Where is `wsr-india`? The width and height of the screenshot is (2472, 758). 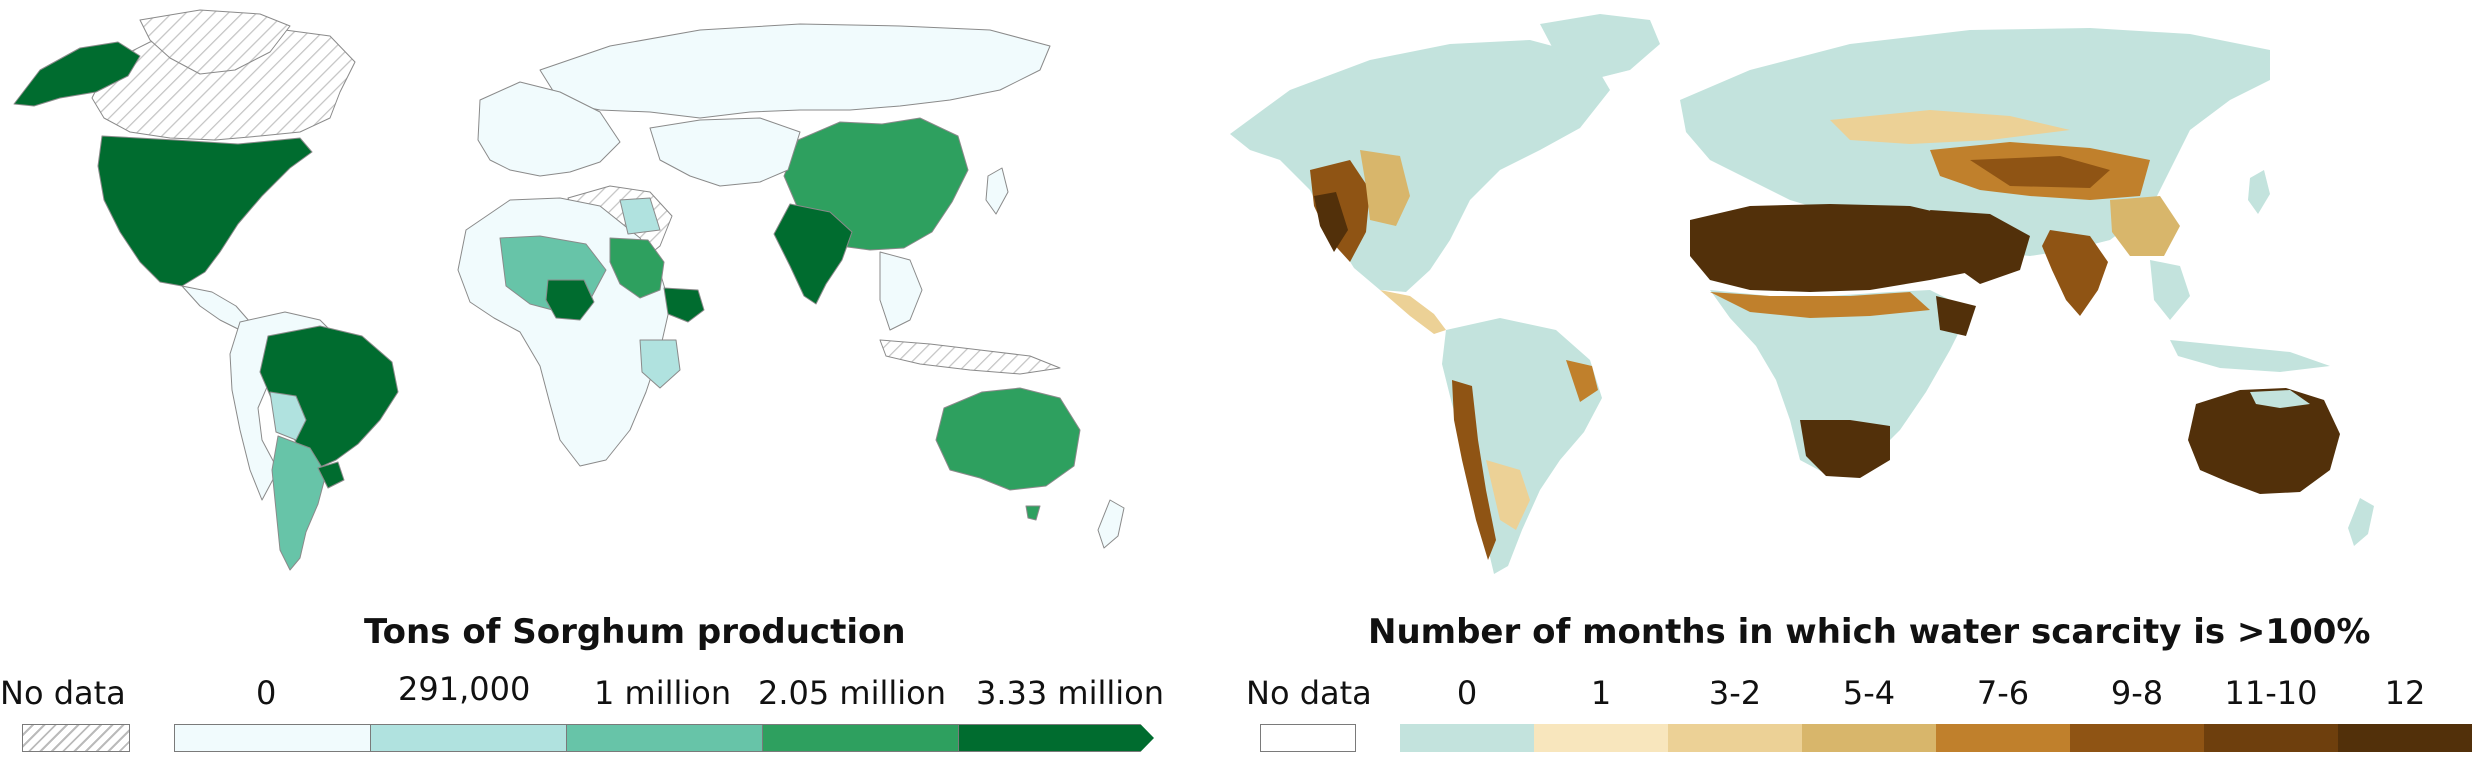 wsr-india is located at coordinates (2075, 273).